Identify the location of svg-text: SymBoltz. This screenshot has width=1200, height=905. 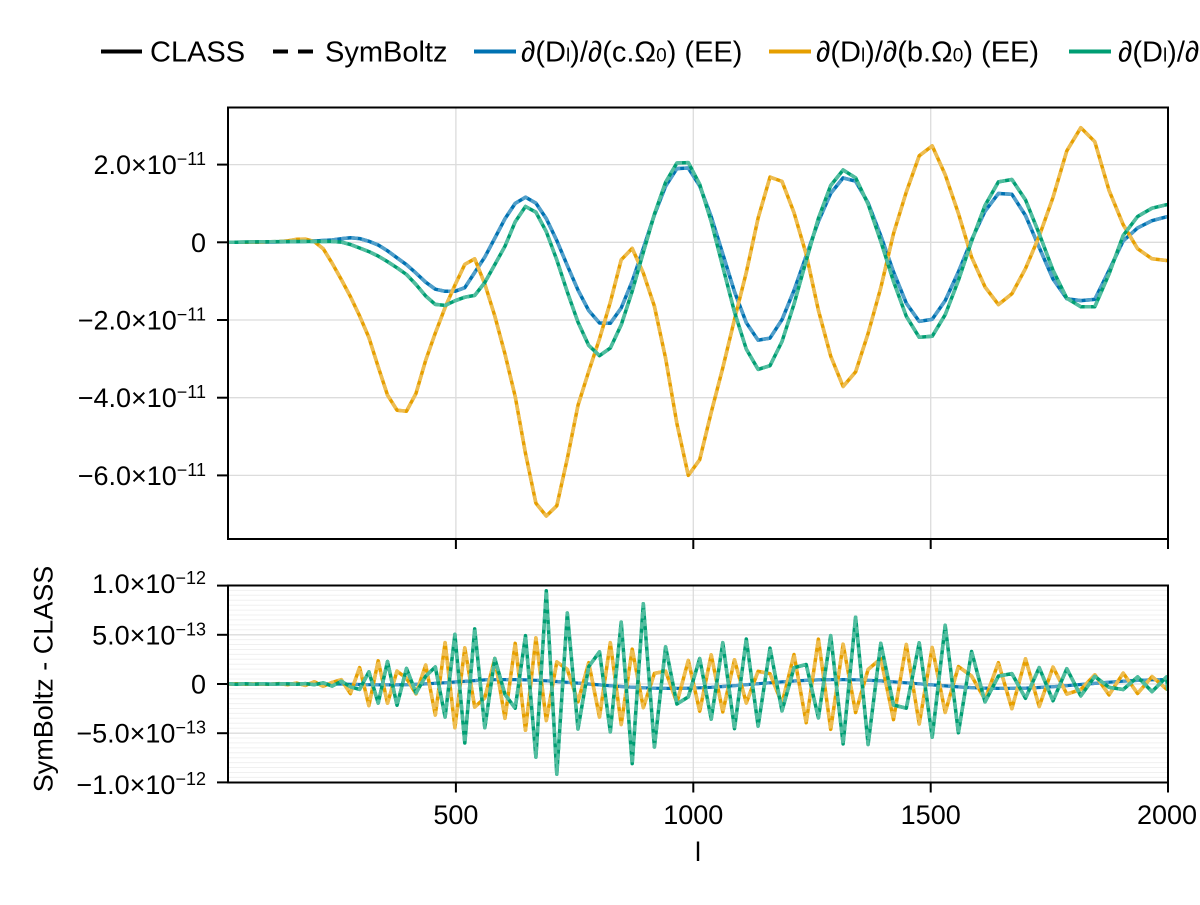
(386, 53).